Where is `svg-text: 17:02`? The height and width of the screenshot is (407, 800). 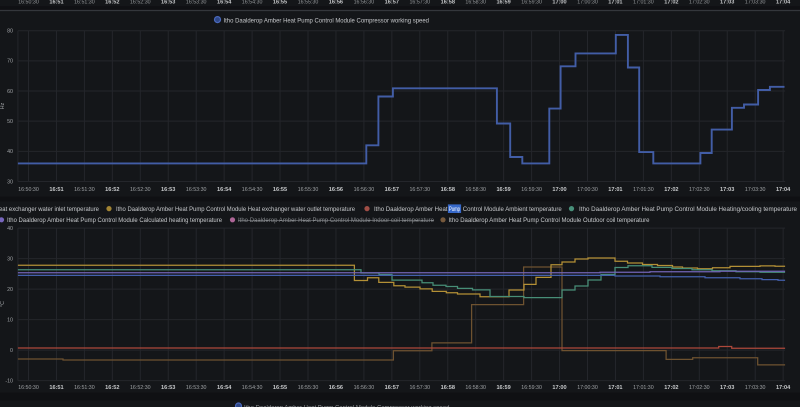 svg-text: 17:02 is located at coordinates (671, 2).